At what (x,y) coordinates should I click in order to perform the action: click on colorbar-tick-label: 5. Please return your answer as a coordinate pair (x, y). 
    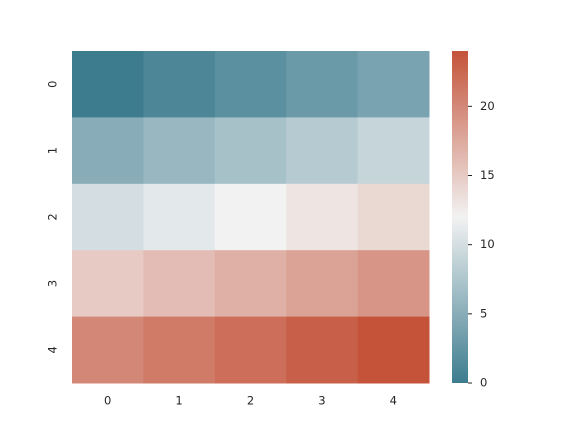
    Looking at the image, I should click on (483, 313).